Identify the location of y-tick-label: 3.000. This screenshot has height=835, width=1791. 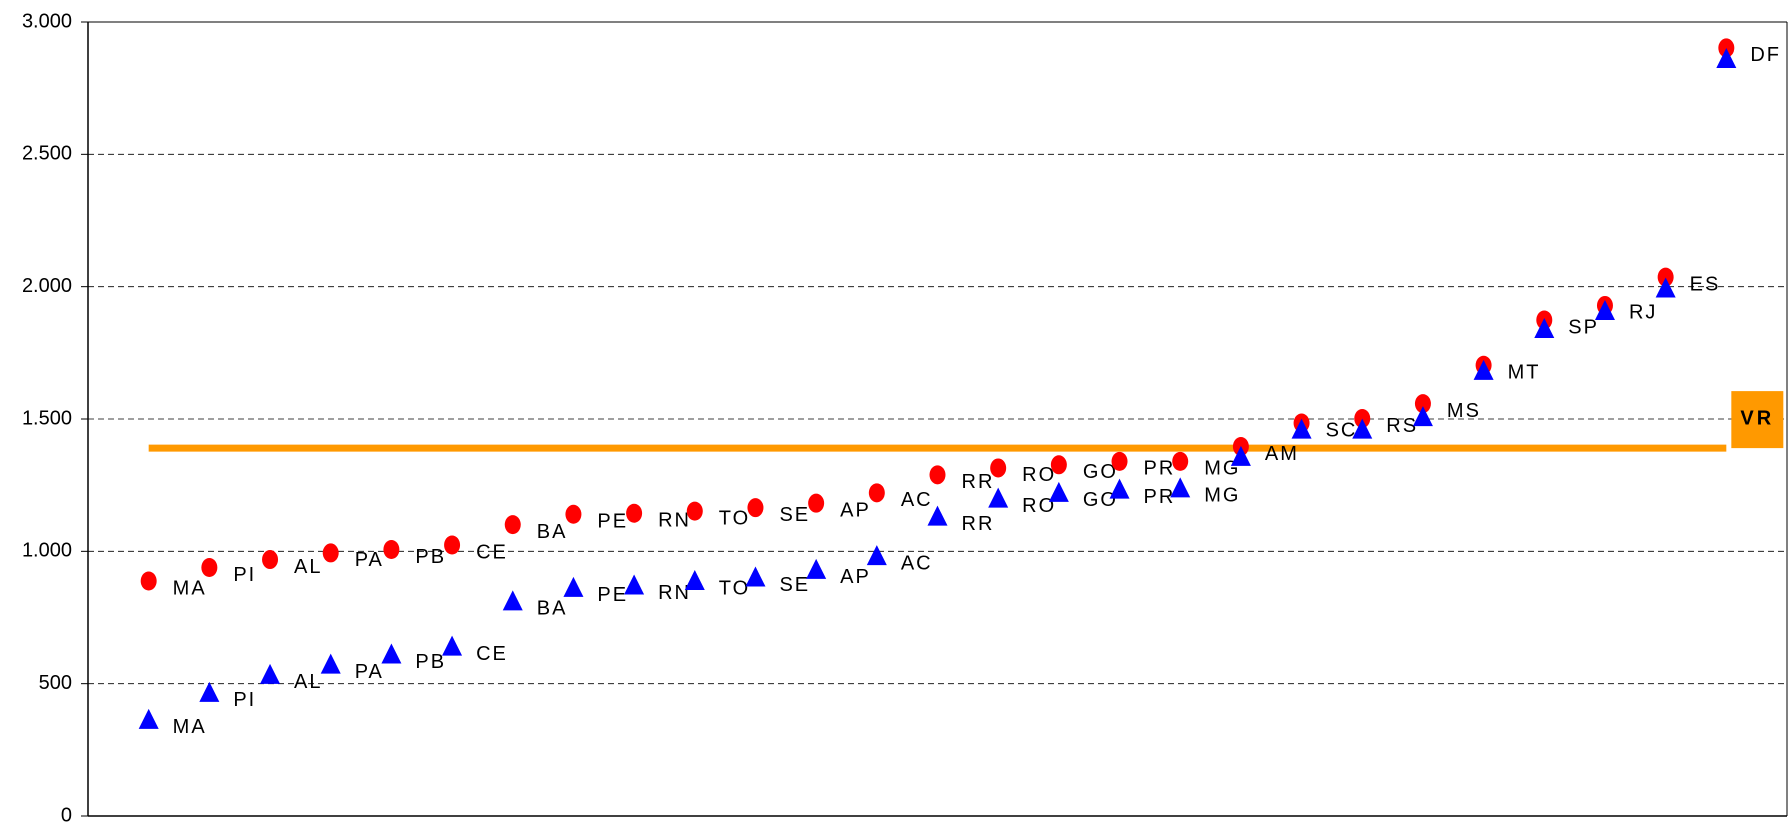
(47, 21).